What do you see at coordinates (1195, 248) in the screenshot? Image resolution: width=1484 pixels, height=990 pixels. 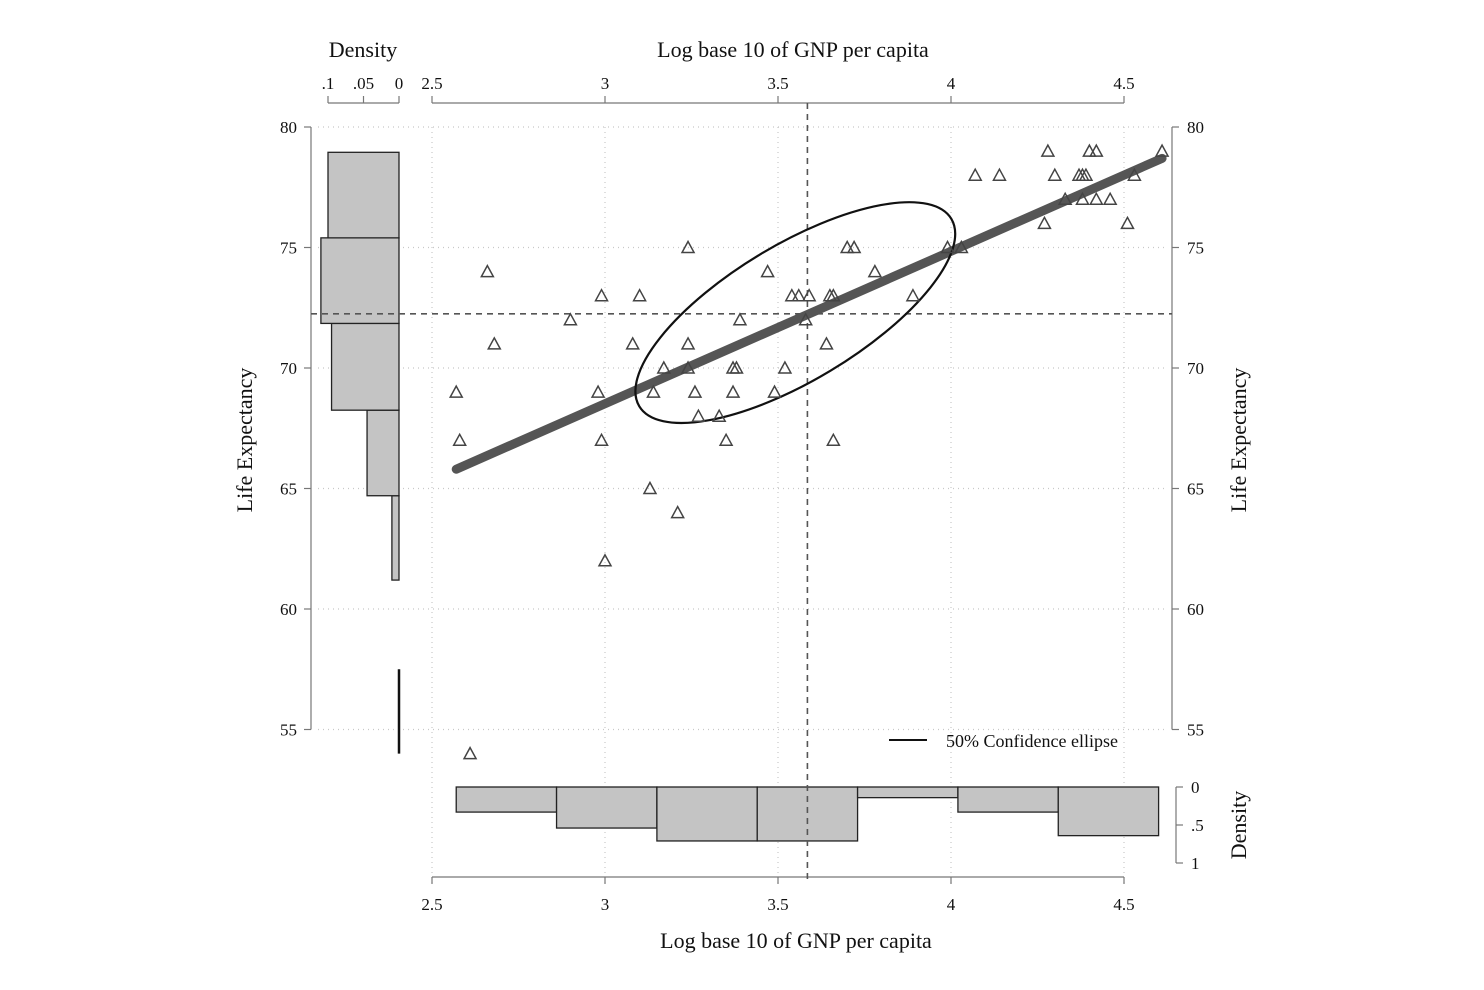 I see `right-y-tick-label: 75` at bounding box center [1195, 248].